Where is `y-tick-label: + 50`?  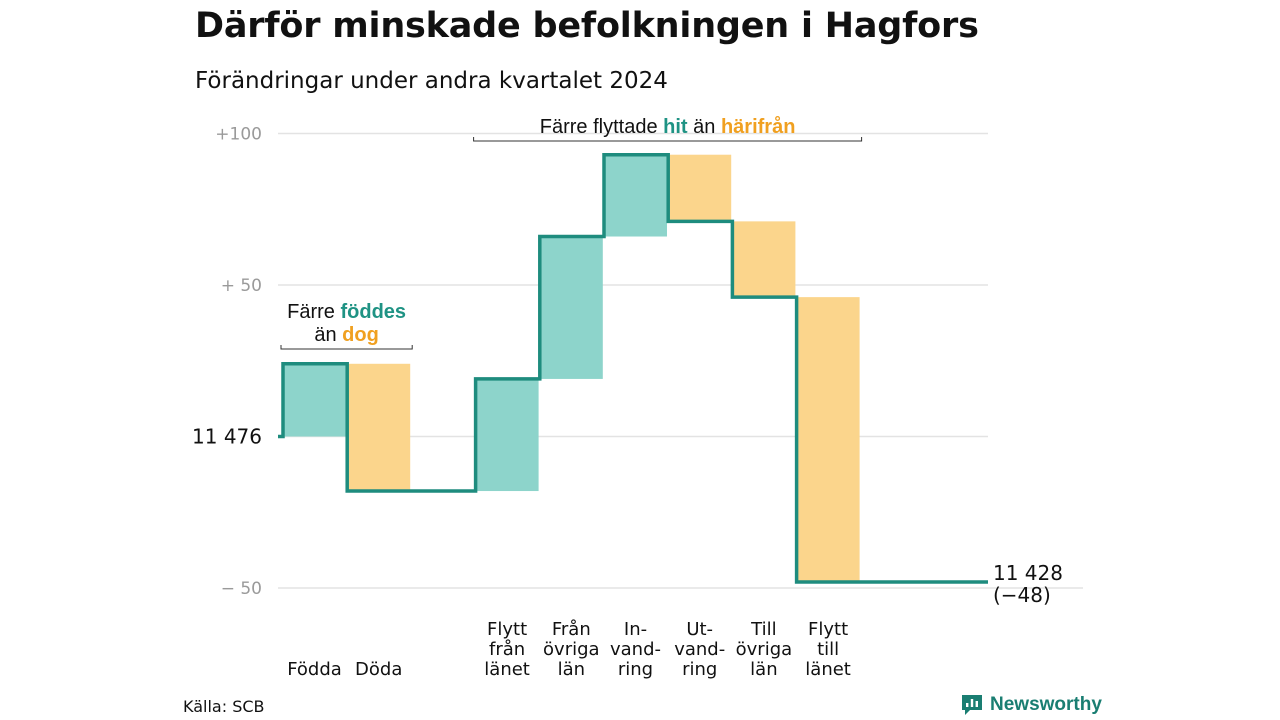
y-tick-label: + 50 is located at coordinates (241, 286).